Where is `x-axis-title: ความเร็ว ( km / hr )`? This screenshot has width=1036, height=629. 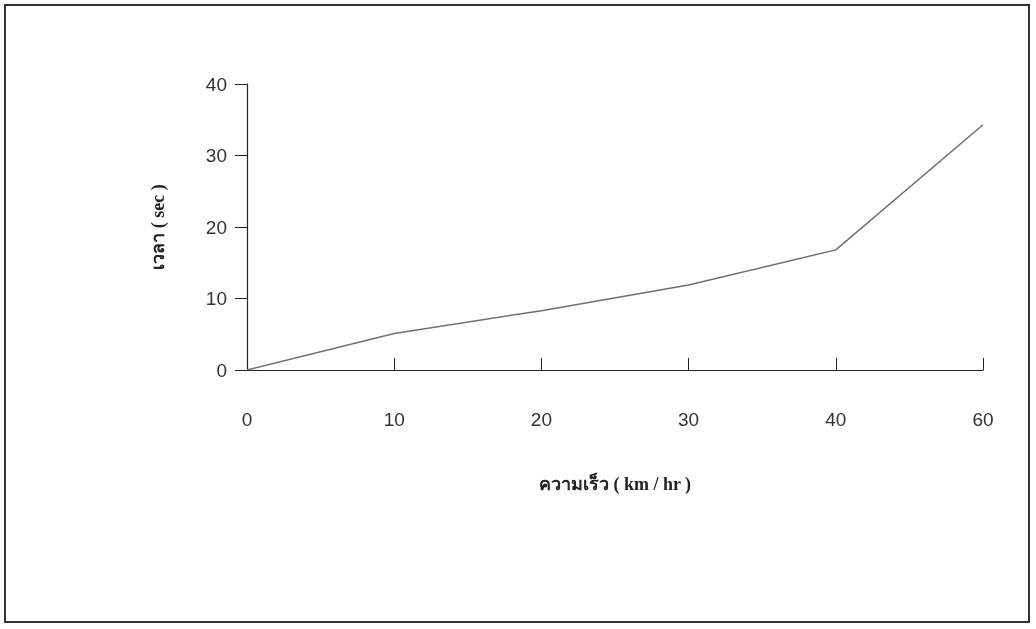 x-axis-title: ความเร็ว ( km / hr ) is located at coordinates (615, 483).